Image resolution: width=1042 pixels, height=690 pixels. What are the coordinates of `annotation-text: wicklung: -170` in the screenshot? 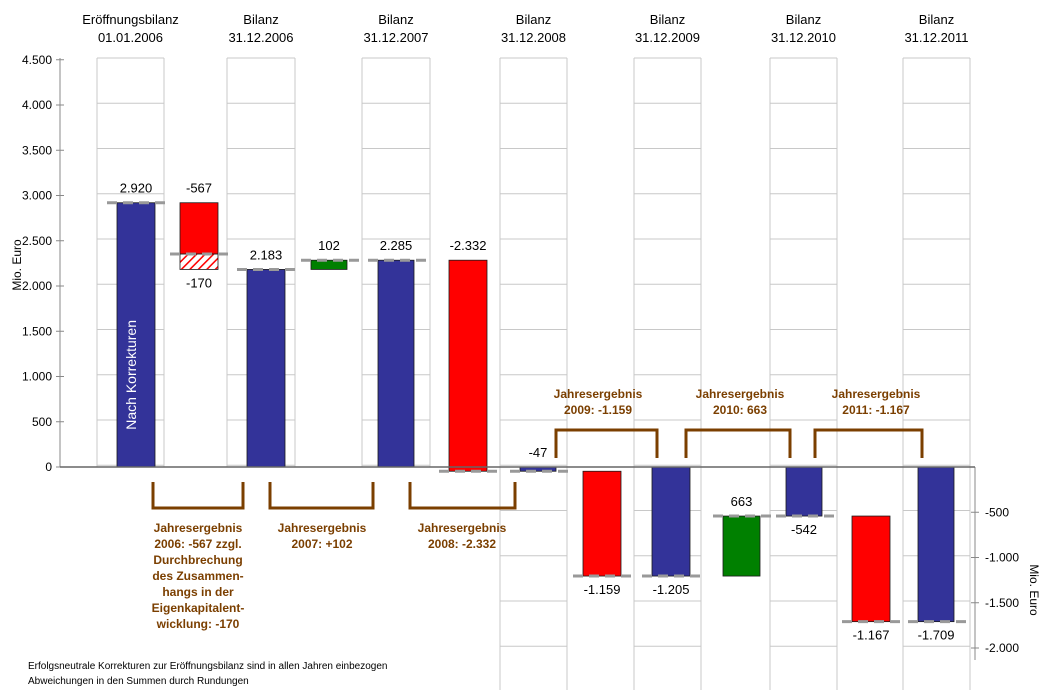 It's located at (198, 624).